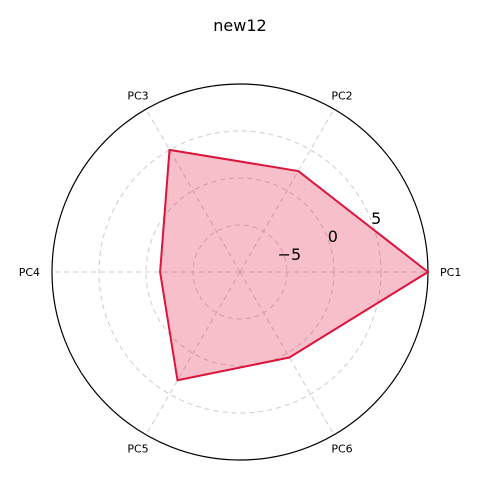 The height and width of the screenshot is (480, 480). I want to click on axis-label-pc3: PC3, so click(137, 95).